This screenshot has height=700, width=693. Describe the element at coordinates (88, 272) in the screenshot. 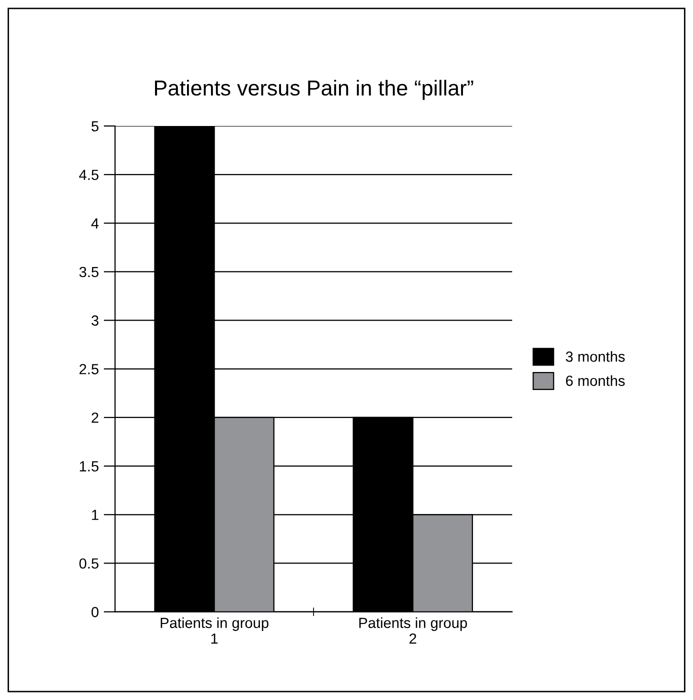

I see `y-tick-label: 3.5` at that location.